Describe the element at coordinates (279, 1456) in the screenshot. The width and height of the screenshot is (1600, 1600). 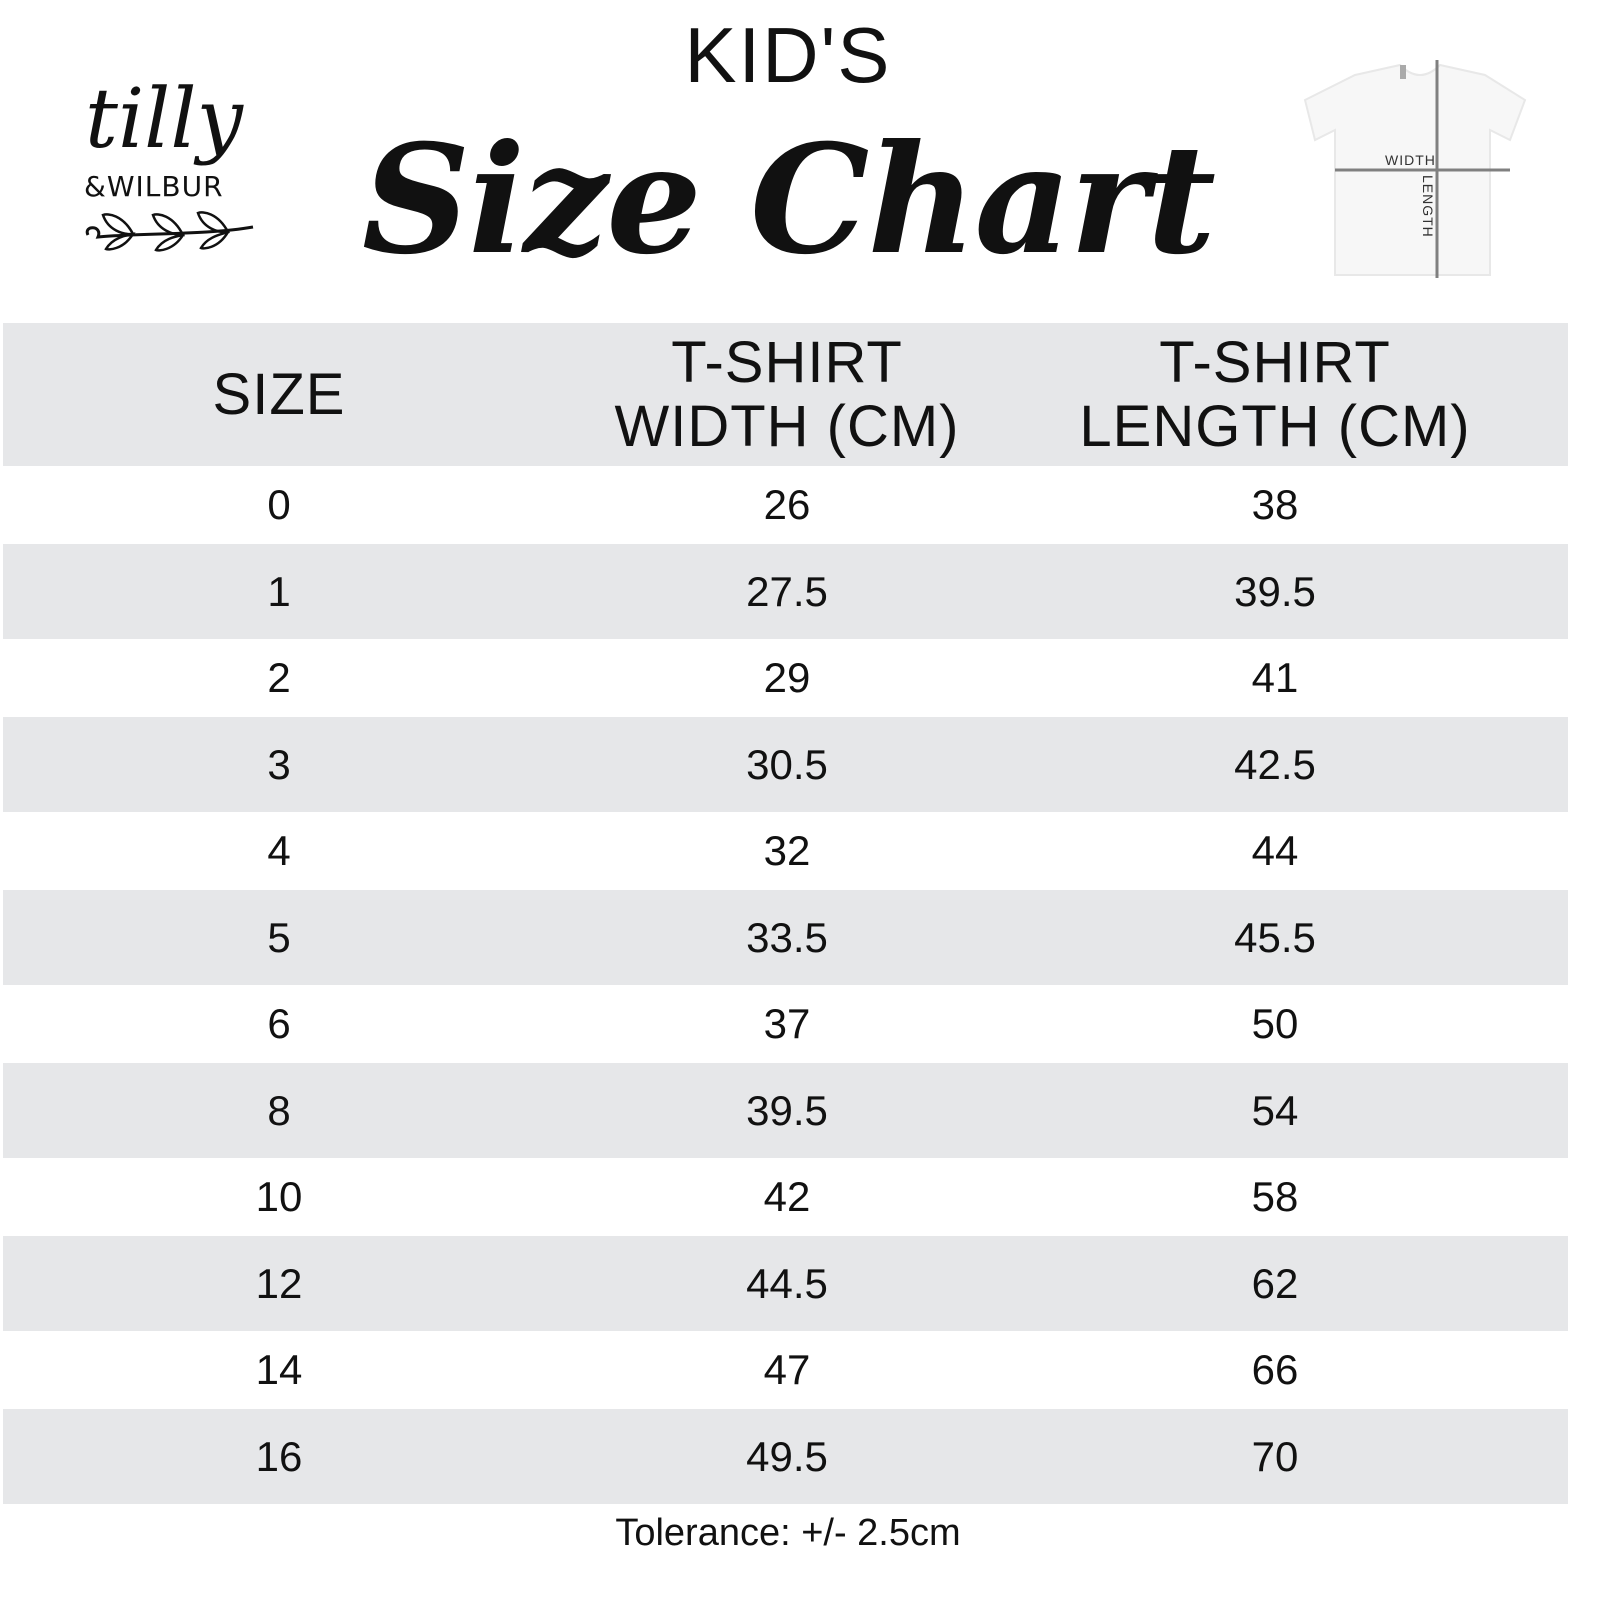
I see `size-cell: 16` at that location.